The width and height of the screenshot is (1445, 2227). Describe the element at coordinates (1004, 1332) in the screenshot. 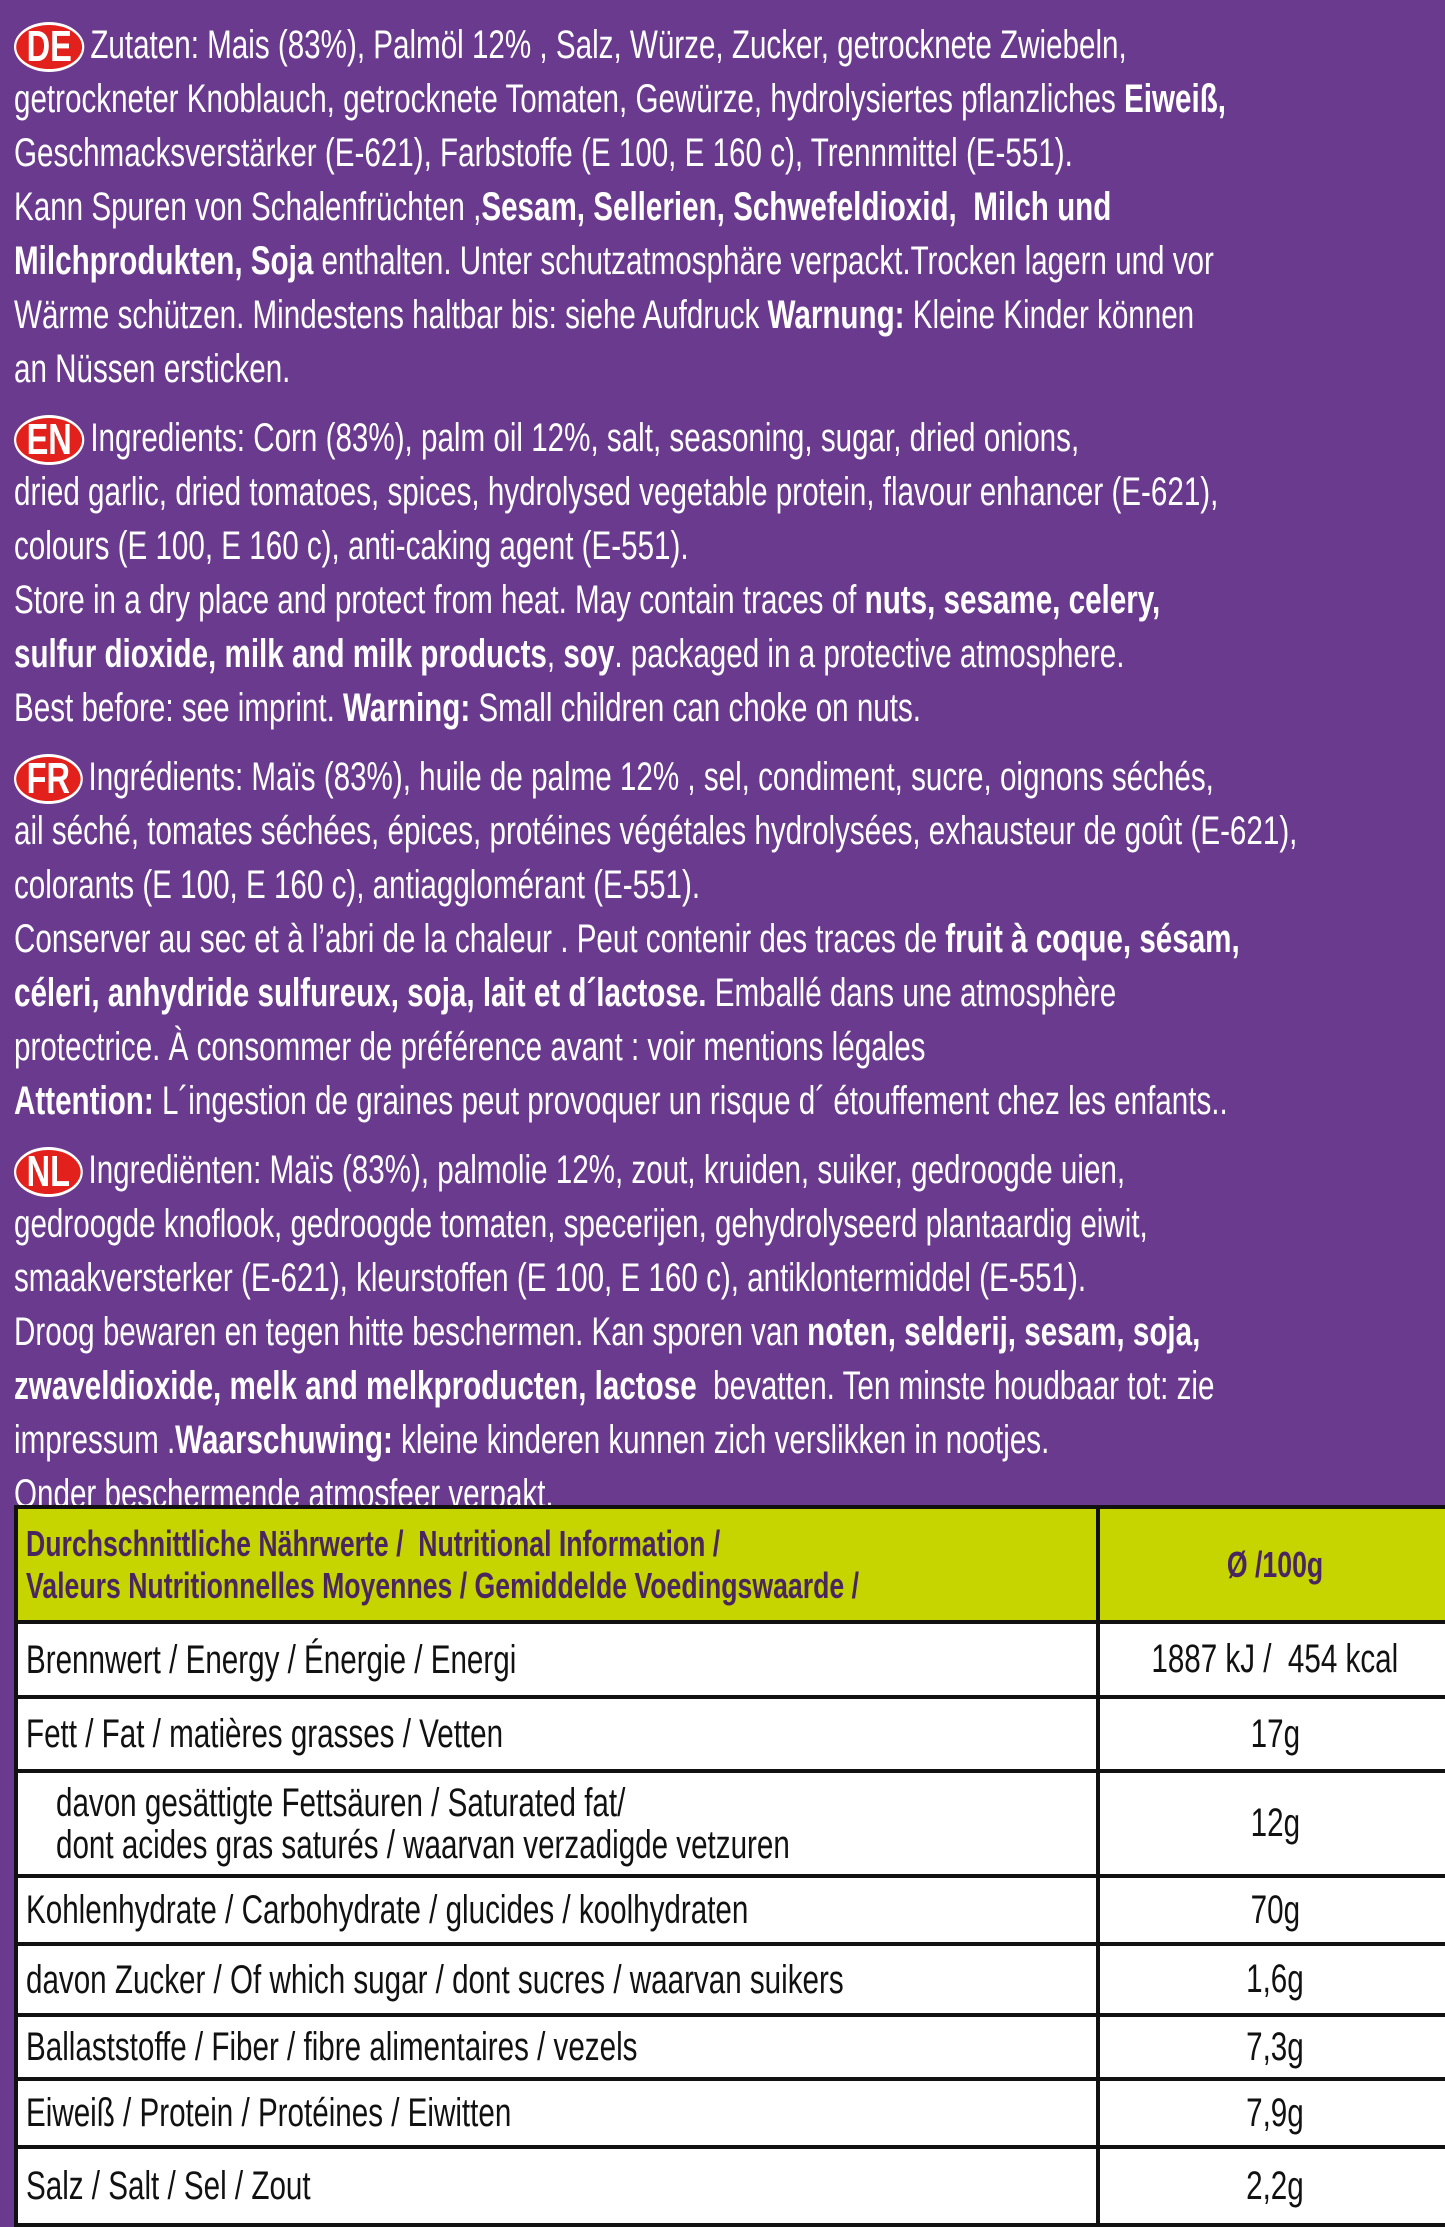

I see `bold-run: noten, selderij, sesam, soja,` at that location.